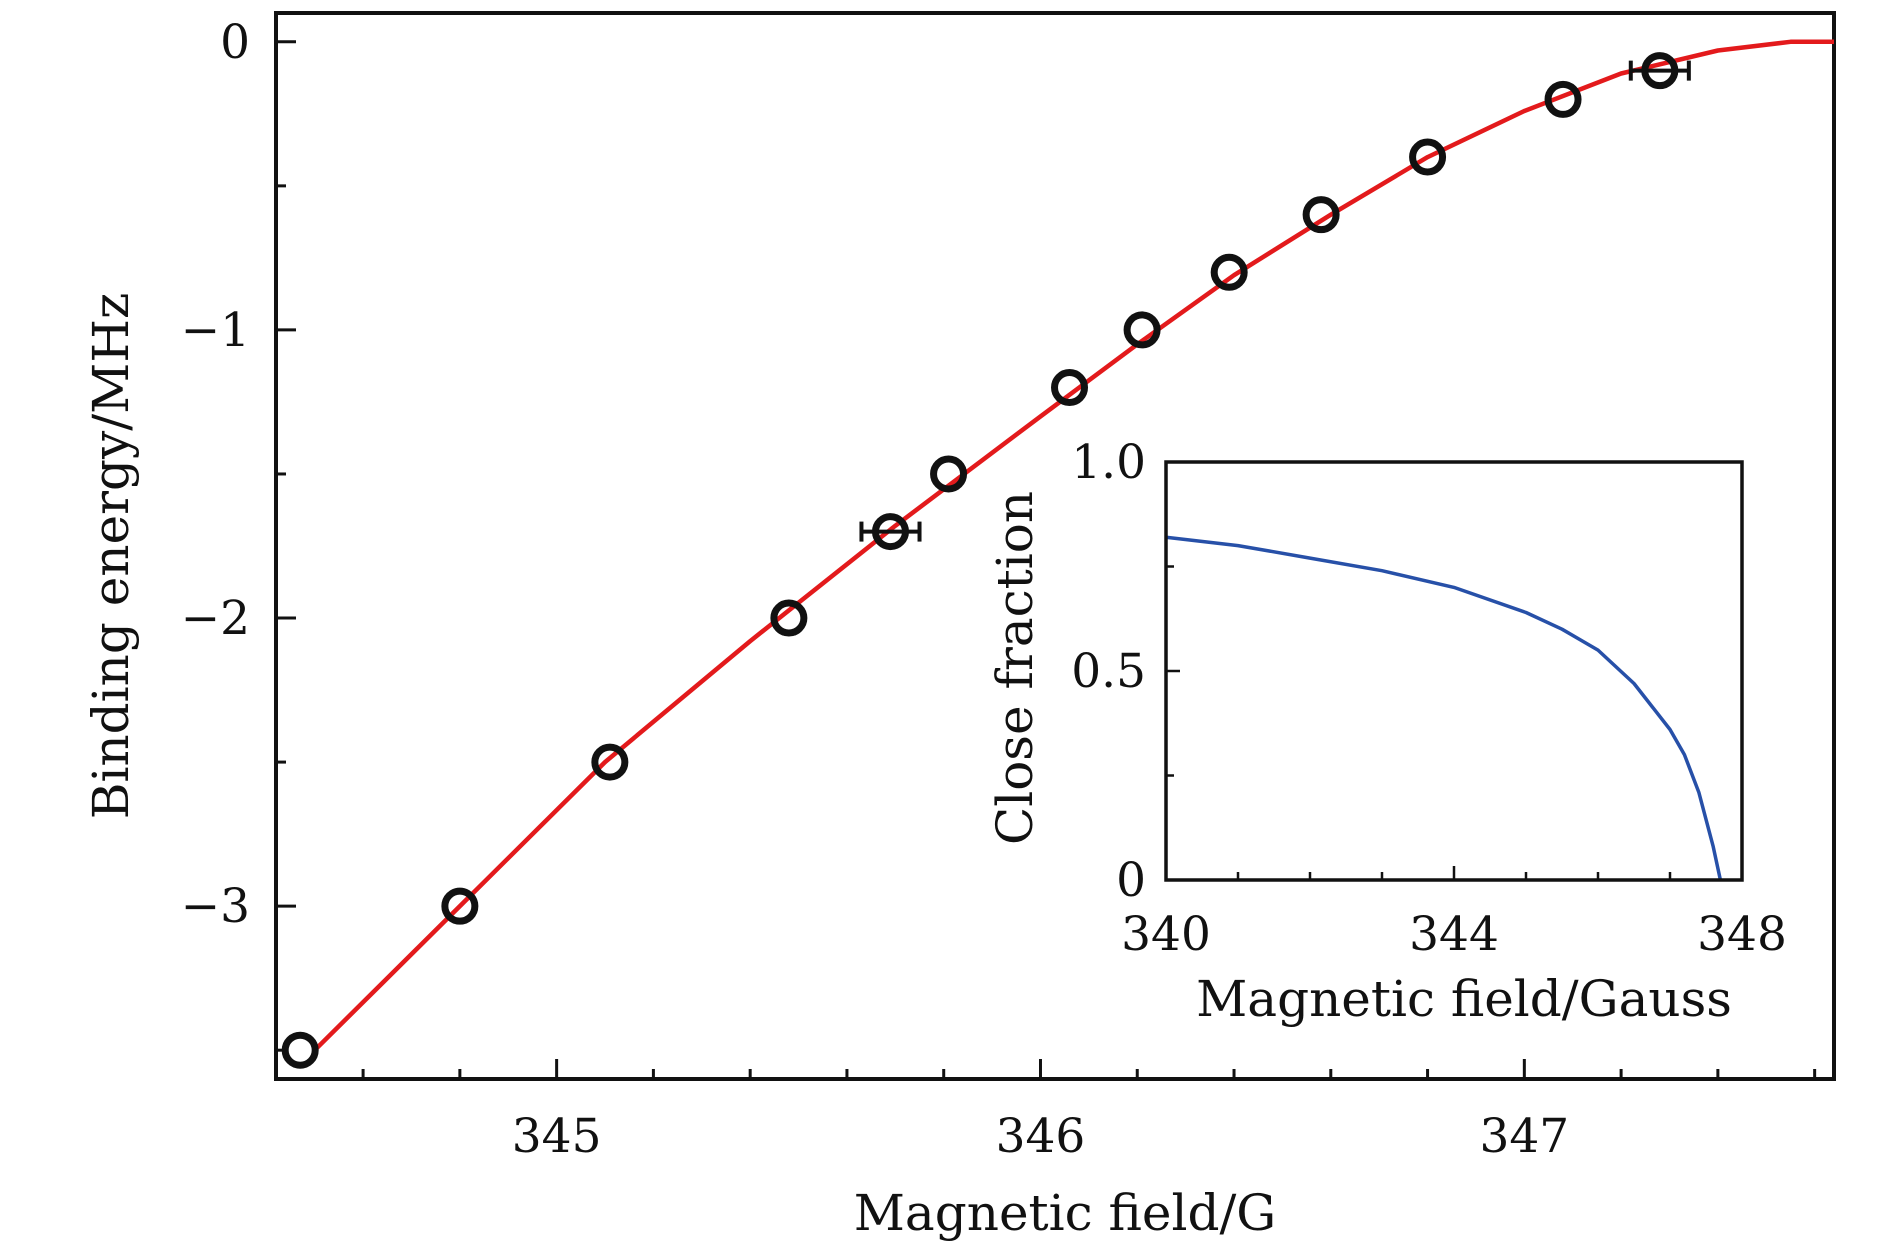  What do you see at coordinates (1108, 462) in the screenshot?
I see `inset-y-tick-label: 1.0` at bounding box center [1108, 462].